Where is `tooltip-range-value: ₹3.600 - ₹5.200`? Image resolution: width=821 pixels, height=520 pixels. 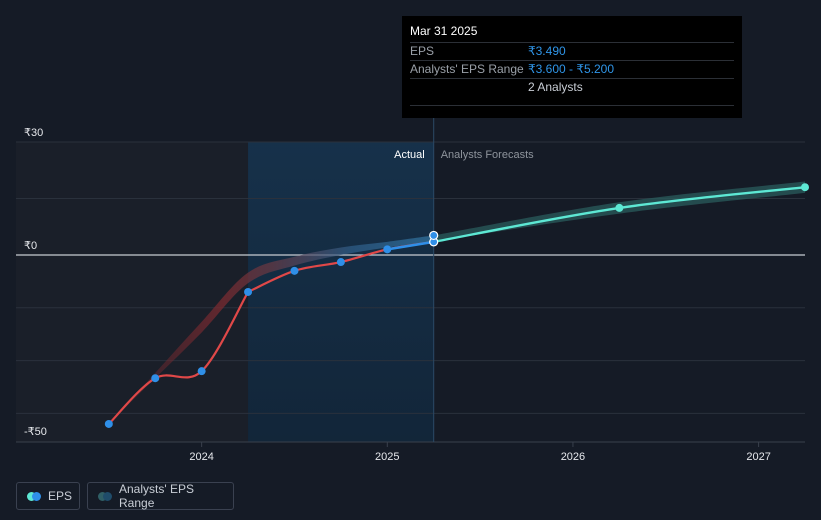
tooltip-range-value: ₹3.600 - ₹5.200 is located at coordinates (571, 69).